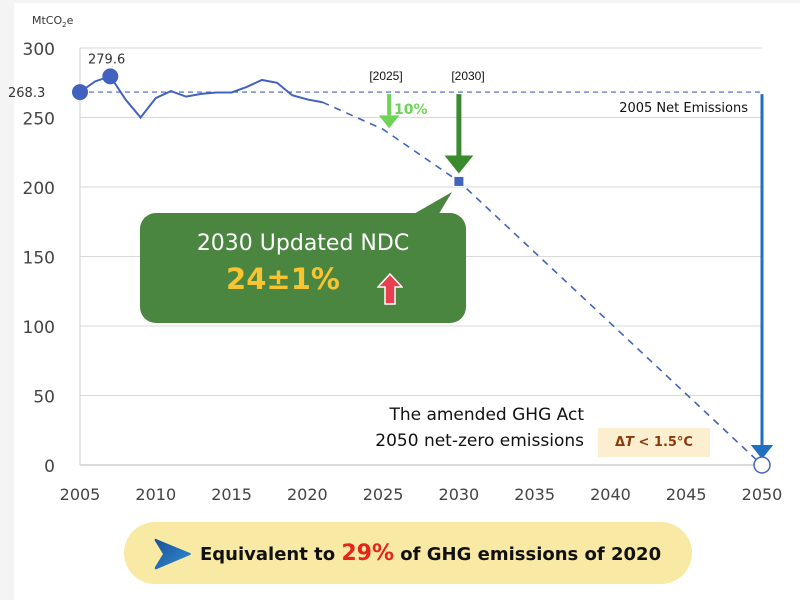  What do you see at coordinates (39, 120) in the screenshot?
I see `y-tick-label: 250` at bounding box center [39, 120].